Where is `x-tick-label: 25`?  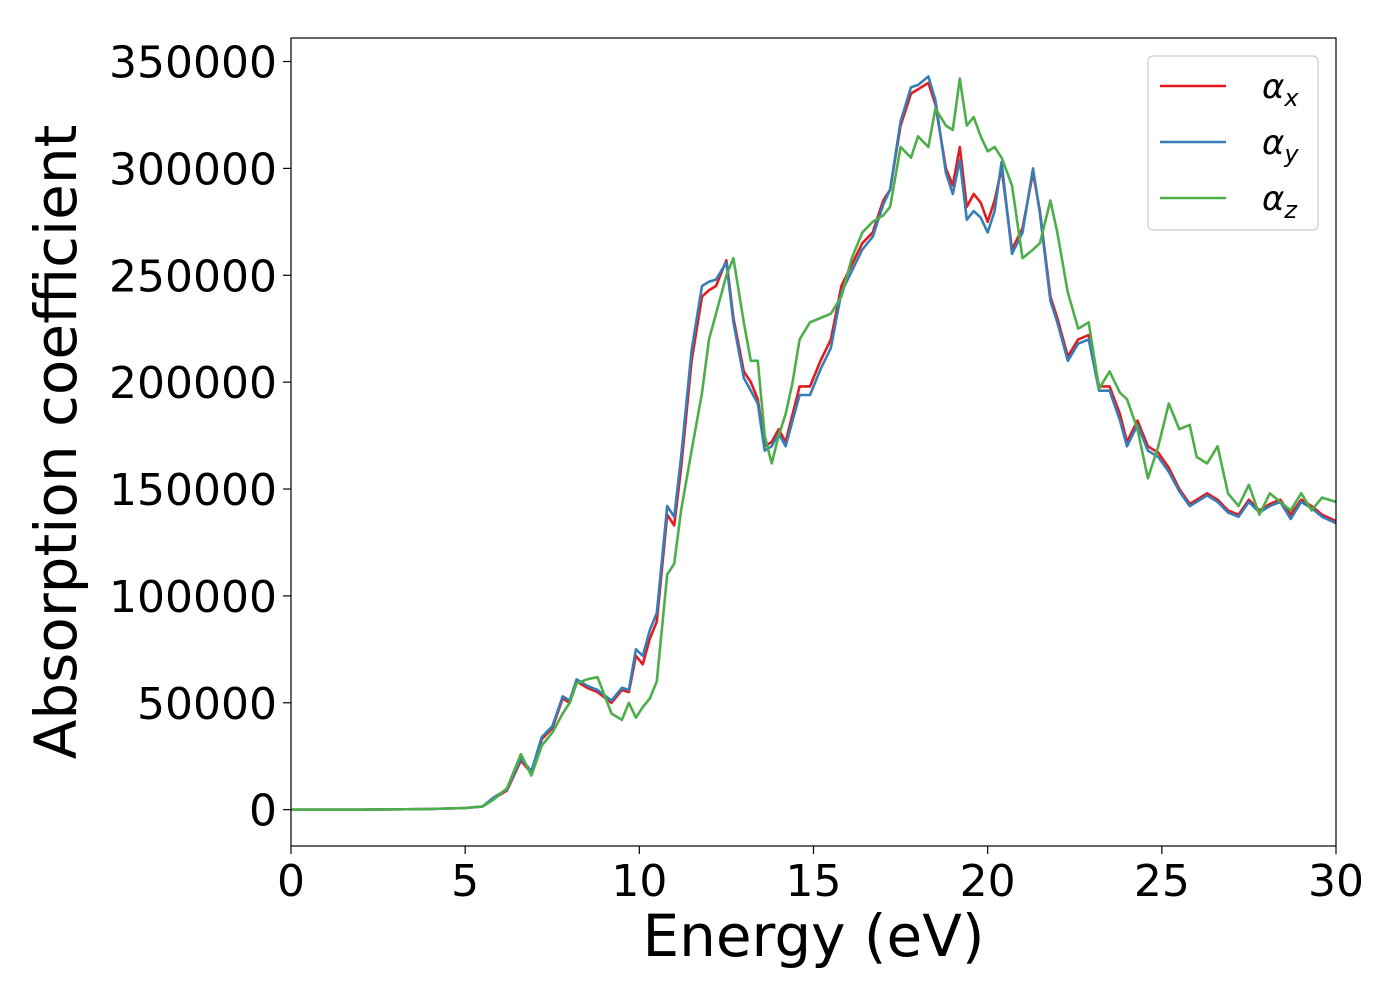 x-tick-label: 25 is located at coordinates (1162, 881).